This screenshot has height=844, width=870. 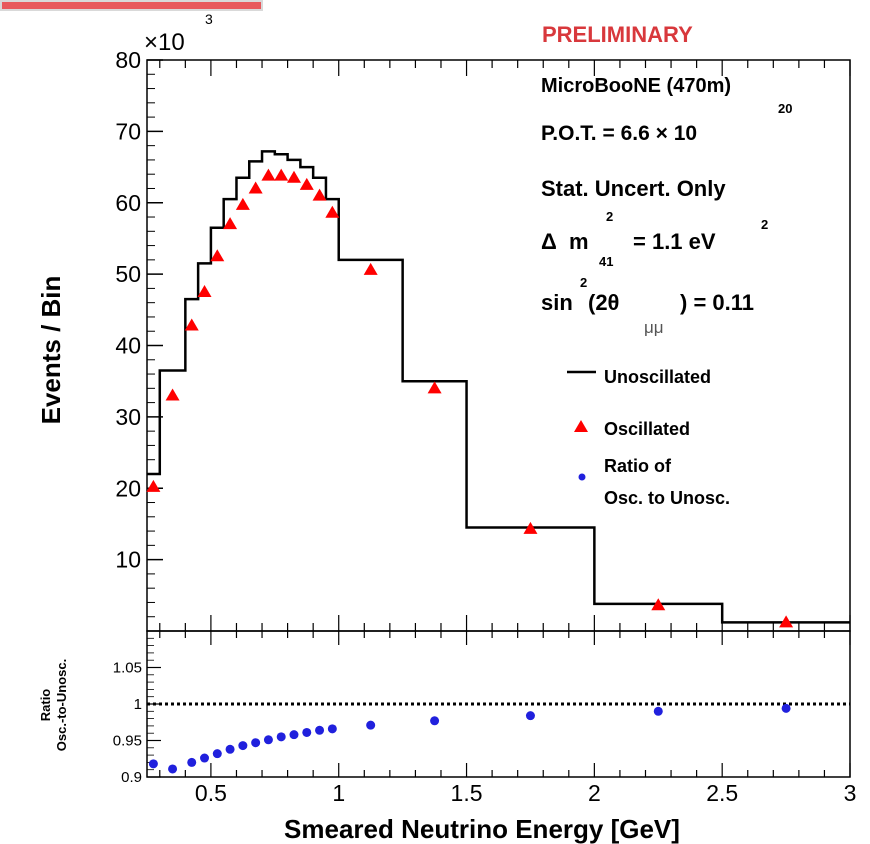 What do you see at coordinates (127, 668) in the screenshot?
I see `ratio-y-tick-label: 1.05` at bounding box center [127, 668].